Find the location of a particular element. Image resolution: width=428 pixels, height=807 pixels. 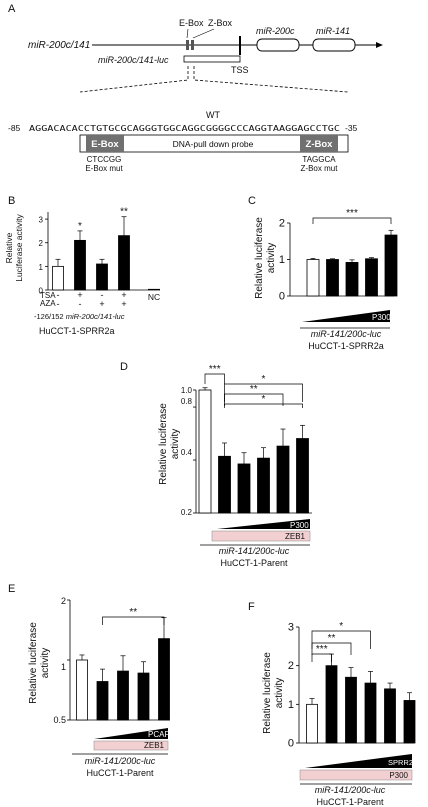

panel-c-significance: *** is located at coordinates (352, 213).